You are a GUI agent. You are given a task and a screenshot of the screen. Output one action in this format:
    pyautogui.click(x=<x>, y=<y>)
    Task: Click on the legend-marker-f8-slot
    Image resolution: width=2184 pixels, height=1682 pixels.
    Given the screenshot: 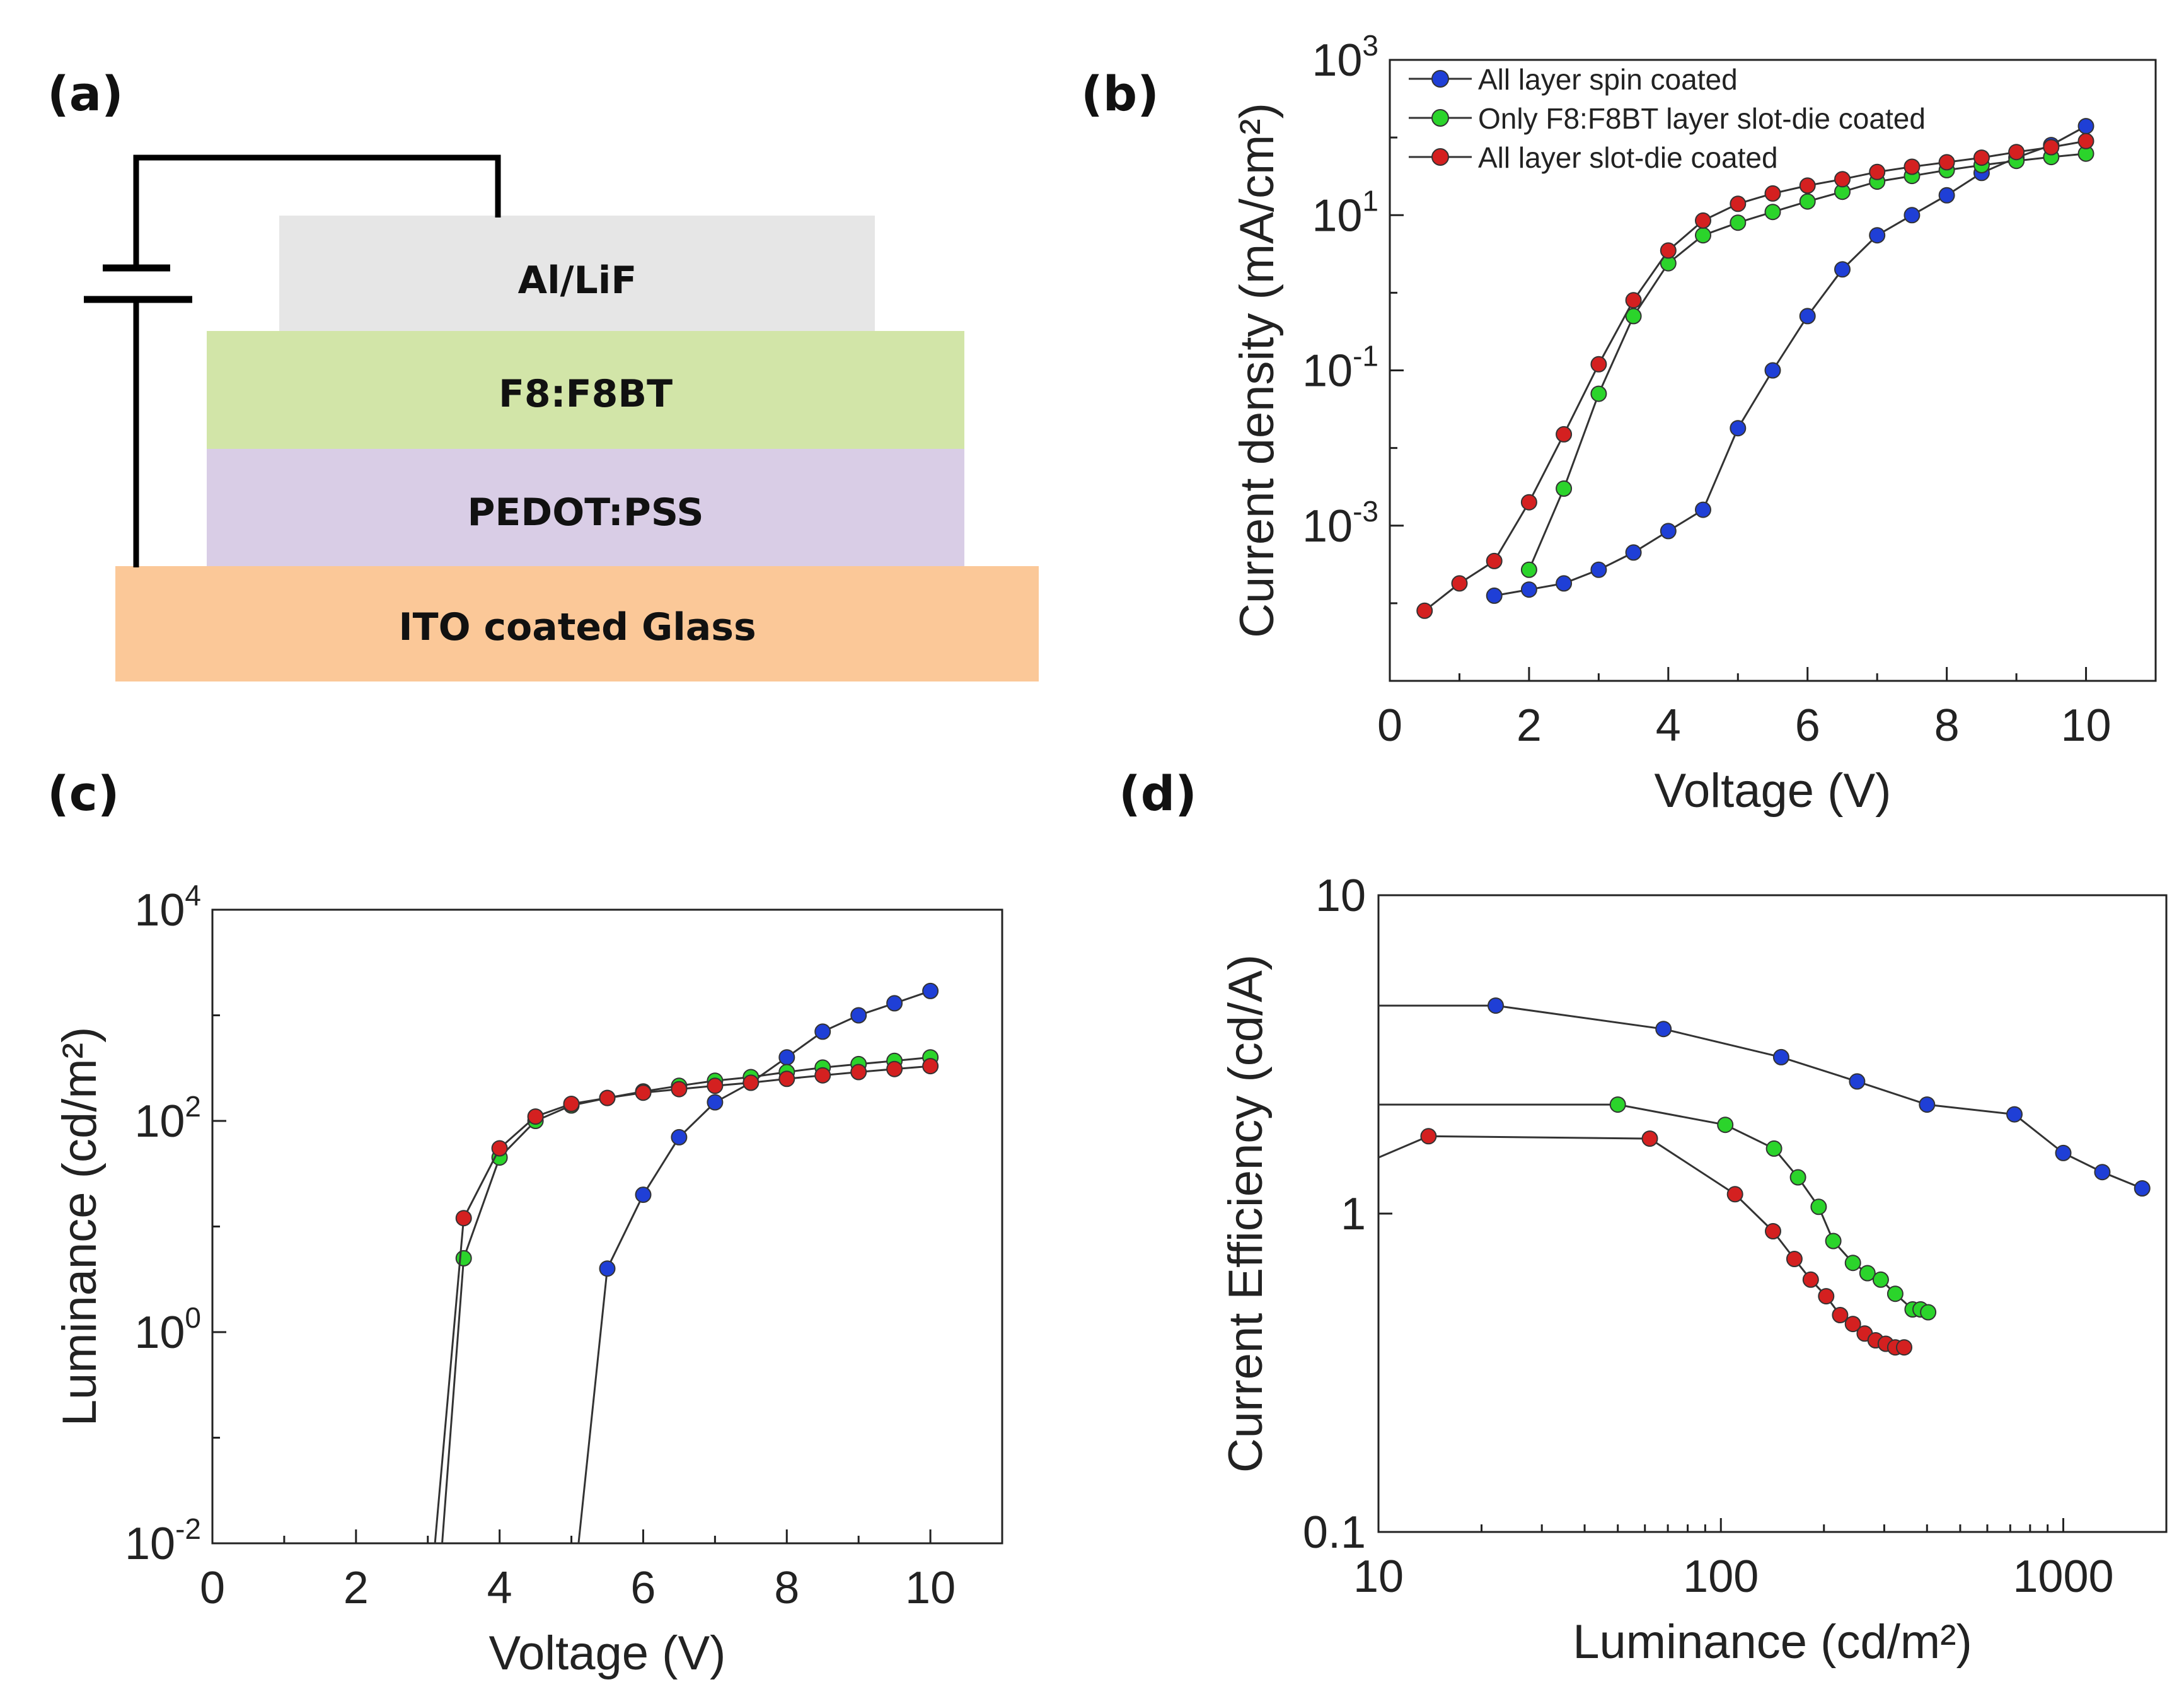 What is the action you would take?
    pyautogui.click(x=1440, y=118)
    